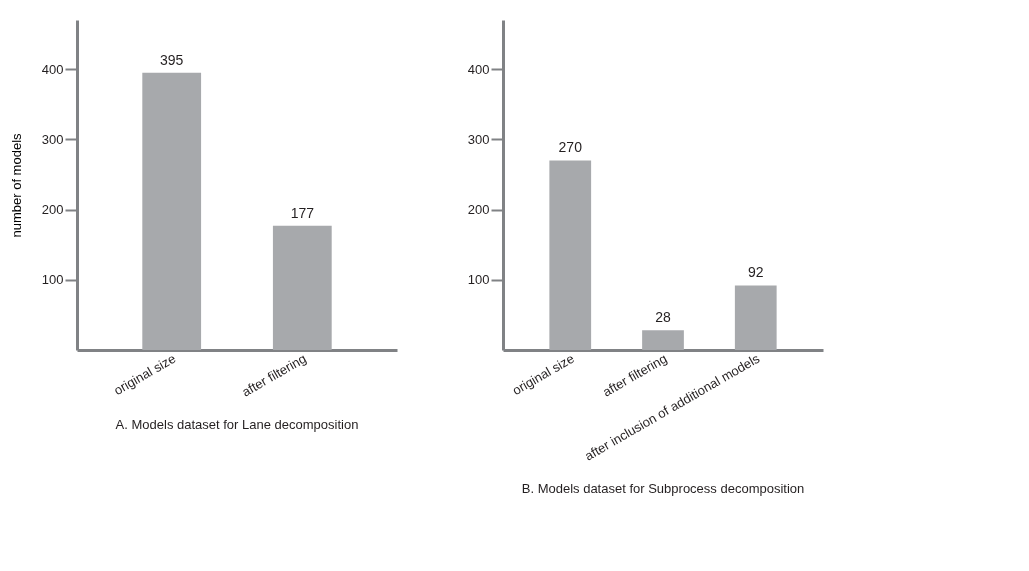 This screenshot has height=571, width=1029. What do you see at coordinates (302, 212) in the screenshot?
I see `data-label: 177` at bounding box center [302, 212].